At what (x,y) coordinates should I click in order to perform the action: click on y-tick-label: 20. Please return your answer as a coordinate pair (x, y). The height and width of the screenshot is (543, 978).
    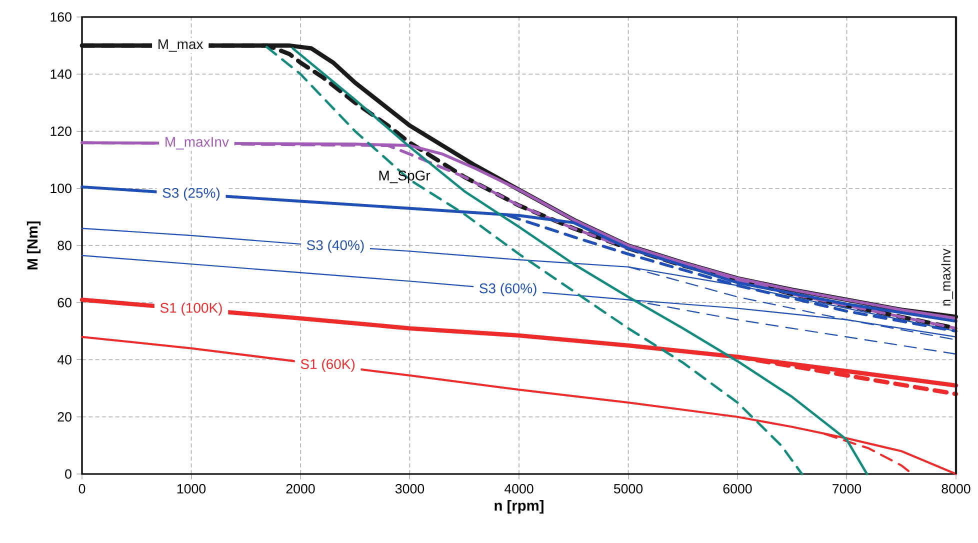
    Looking at the image, I should click on (65, 417).